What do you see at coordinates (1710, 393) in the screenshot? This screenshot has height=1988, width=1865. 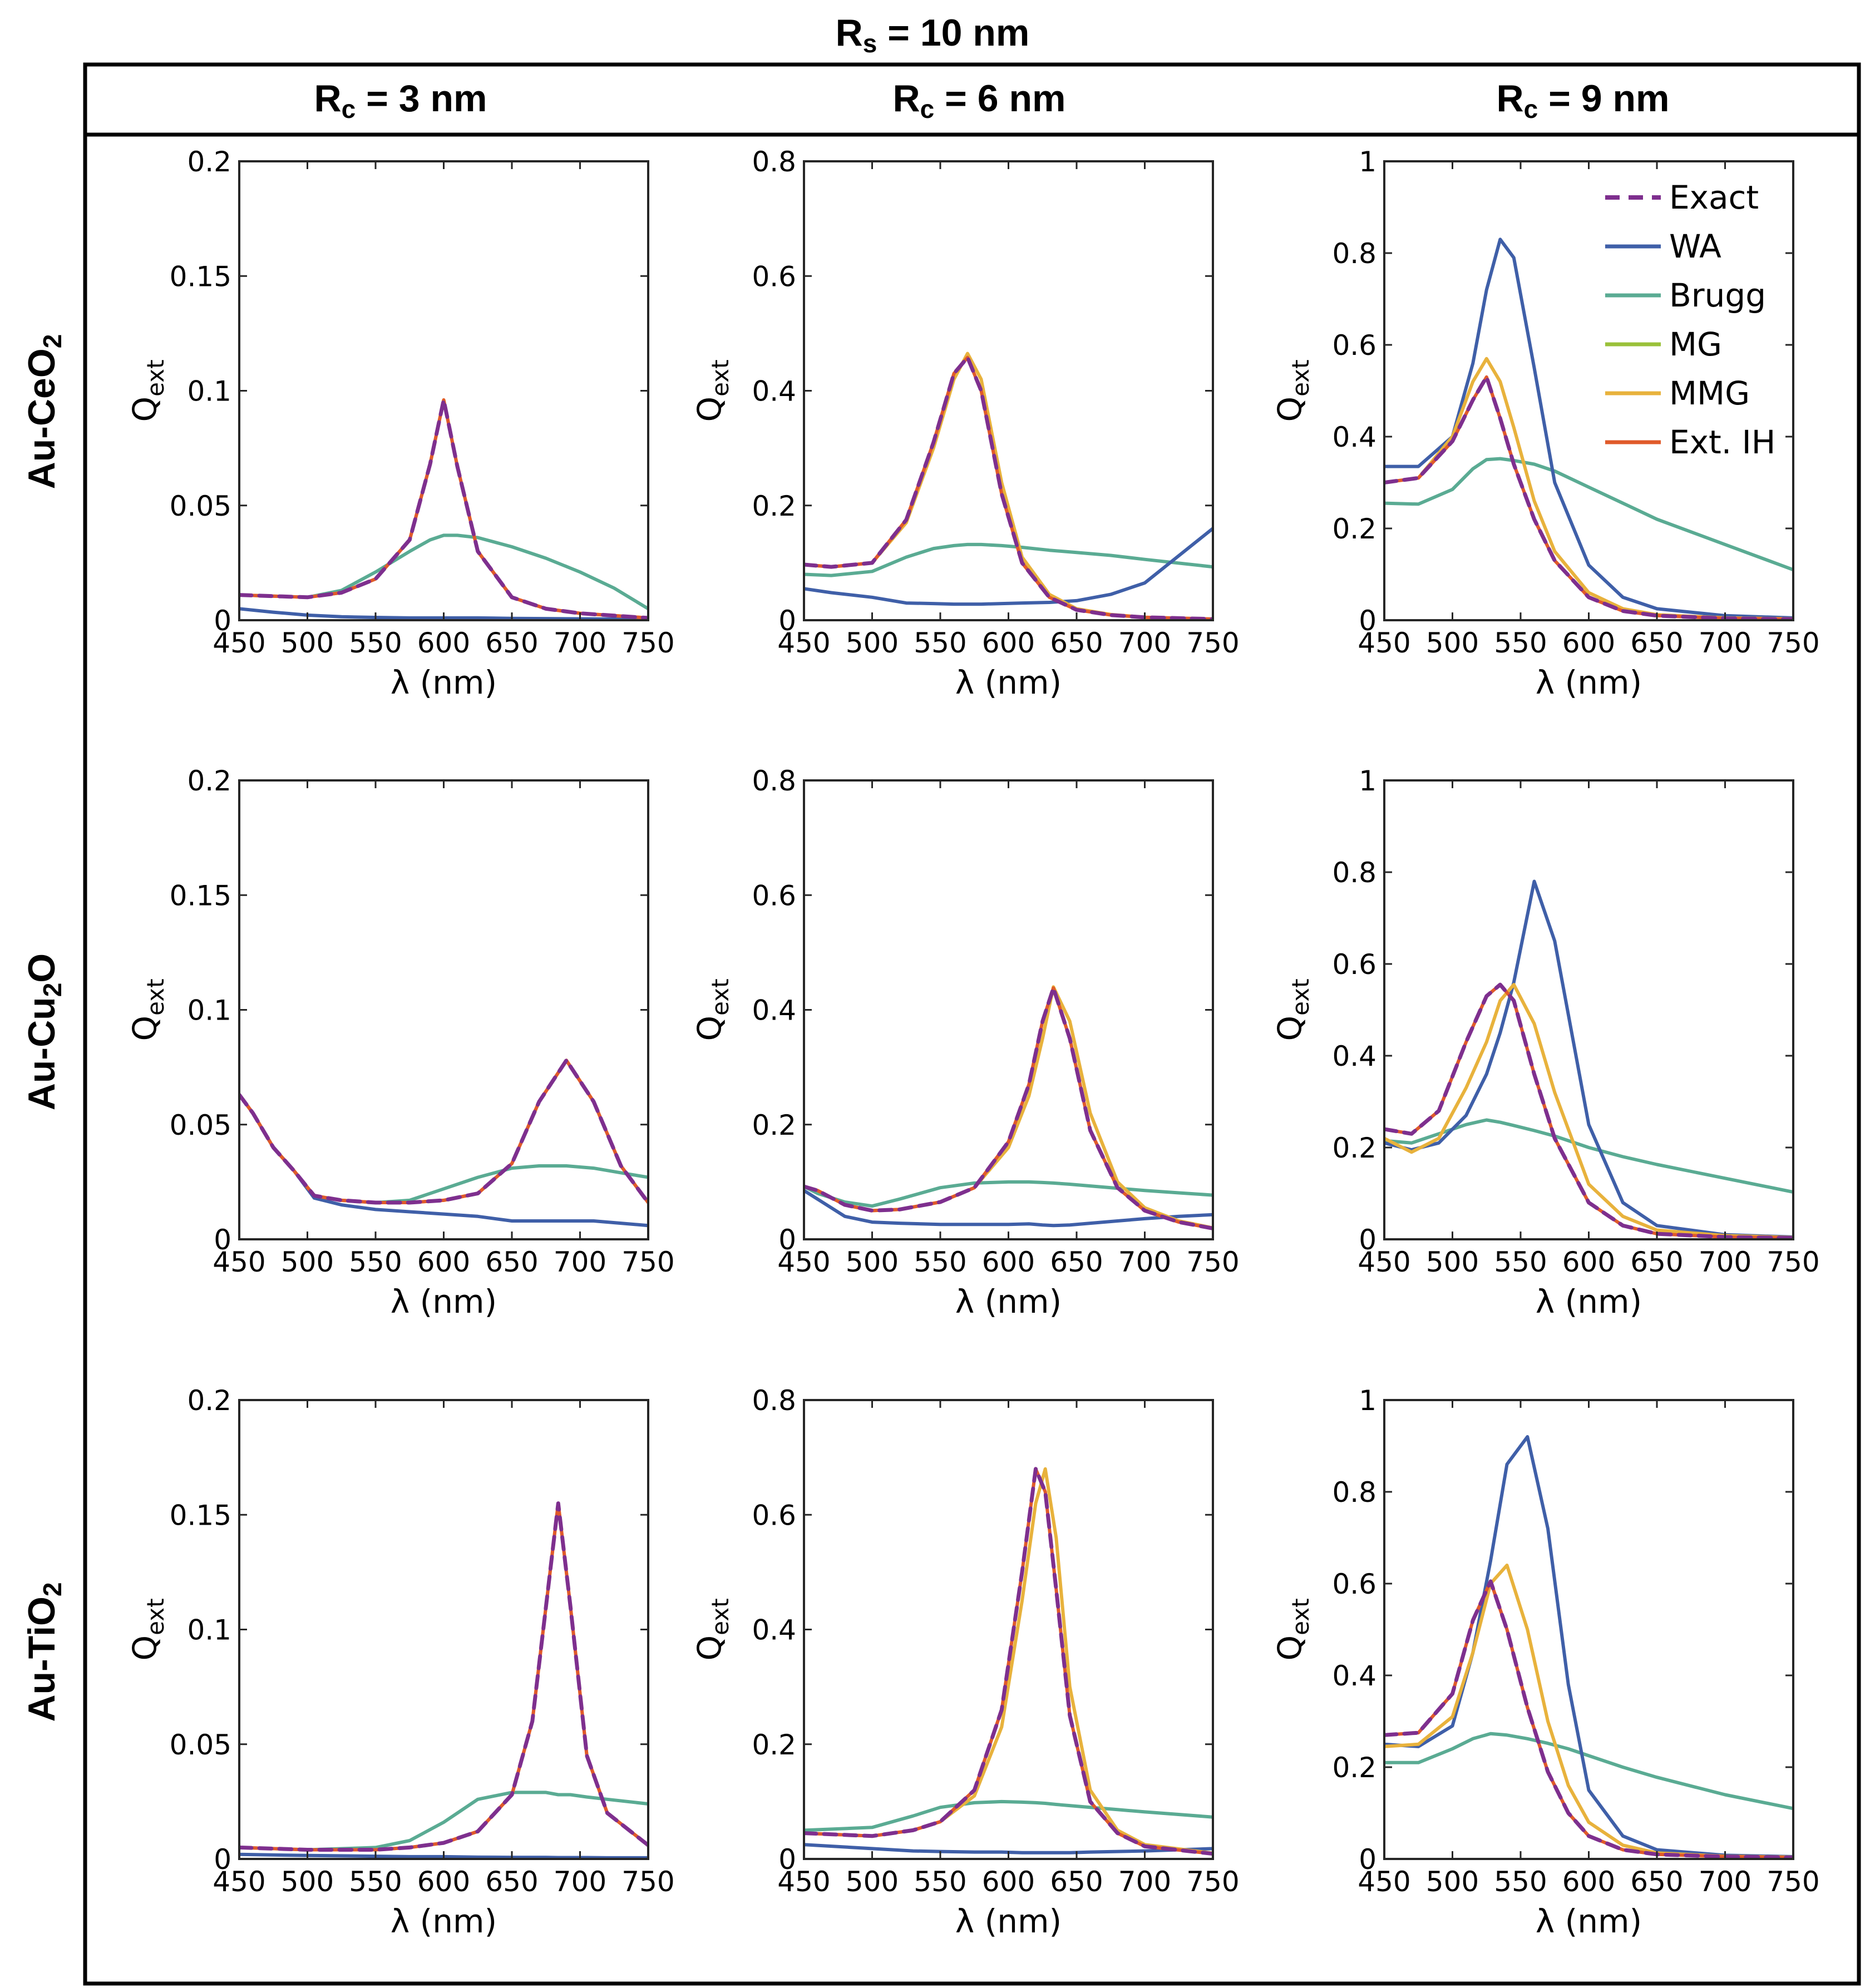 I see `legend-label-mmg: MMG` at bounding box center [1710, 393].